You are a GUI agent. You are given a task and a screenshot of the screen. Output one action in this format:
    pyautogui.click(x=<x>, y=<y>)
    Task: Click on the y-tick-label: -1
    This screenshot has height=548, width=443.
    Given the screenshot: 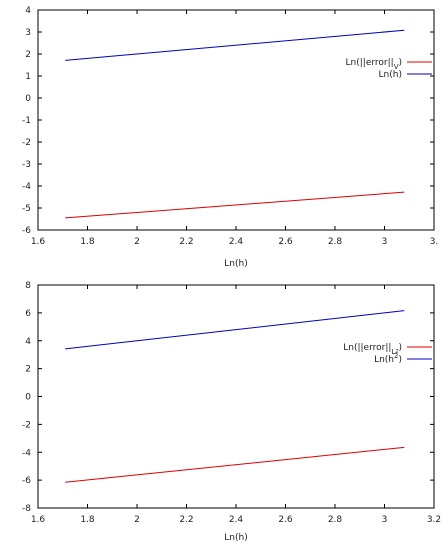 What is the action you would take?
    pyautogui.click(x=26, y=121)
    